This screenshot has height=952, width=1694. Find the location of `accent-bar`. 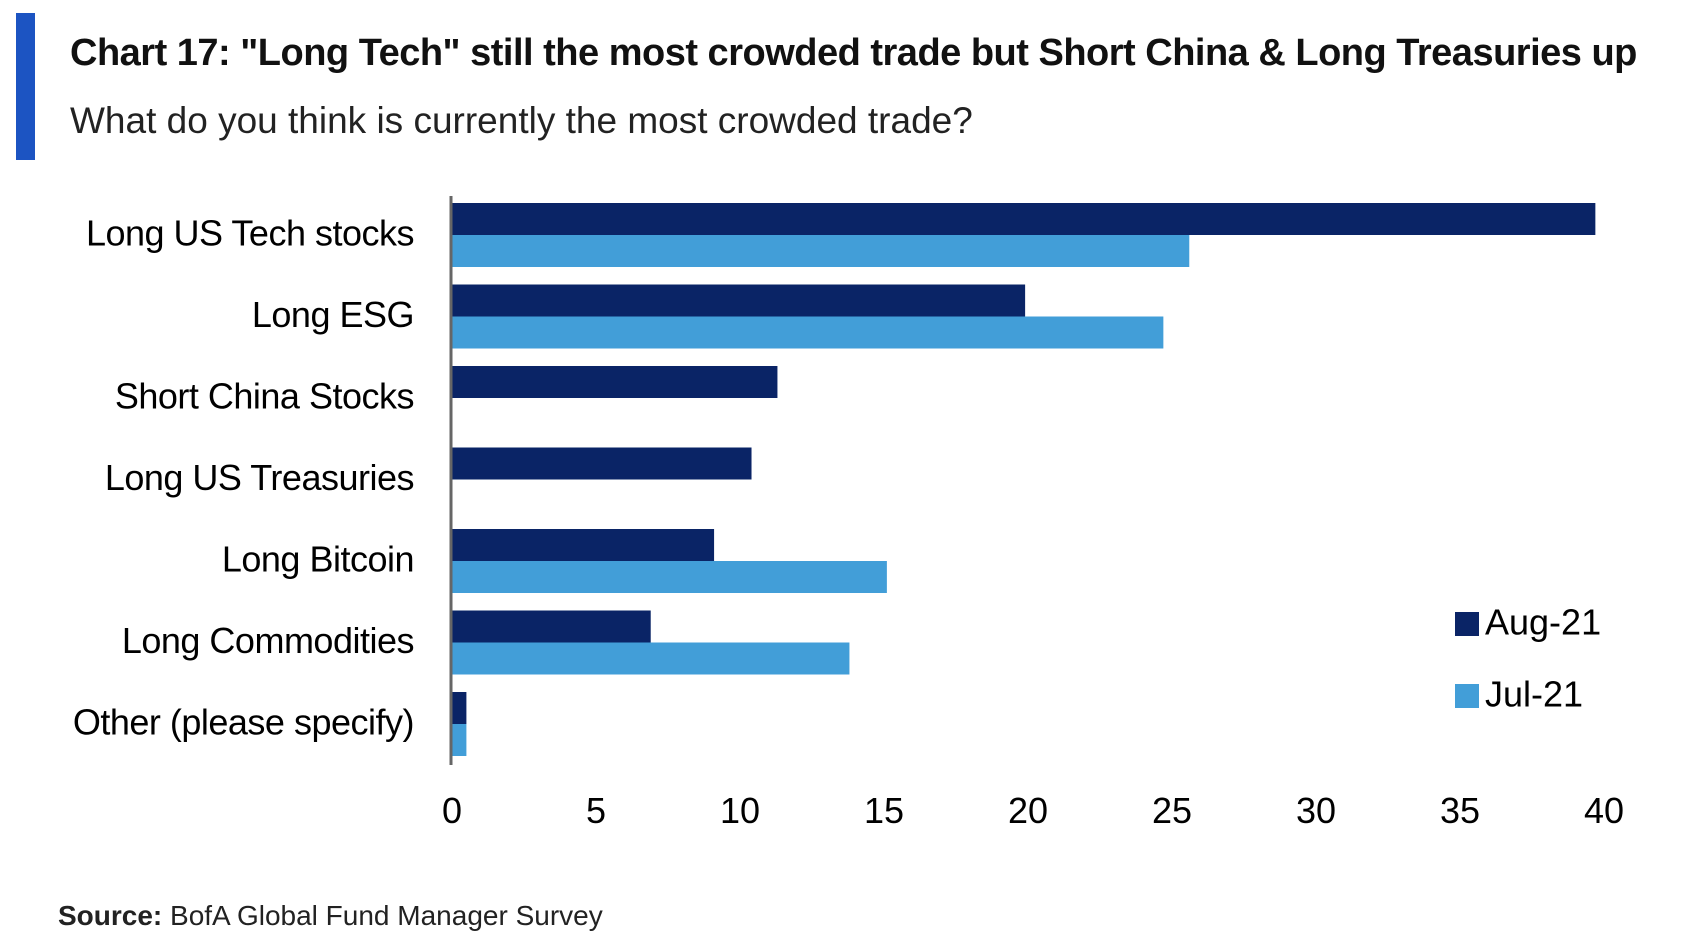

accent-bar is located at coordinates (25, 86).